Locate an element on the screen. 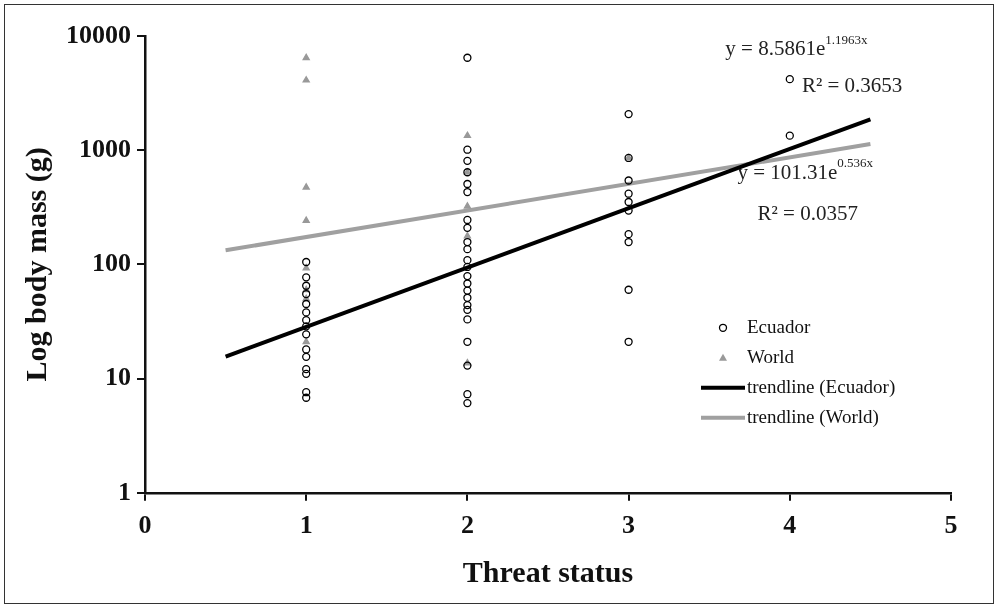  x-tick-label: 0 is located at coordinates (145, 525).